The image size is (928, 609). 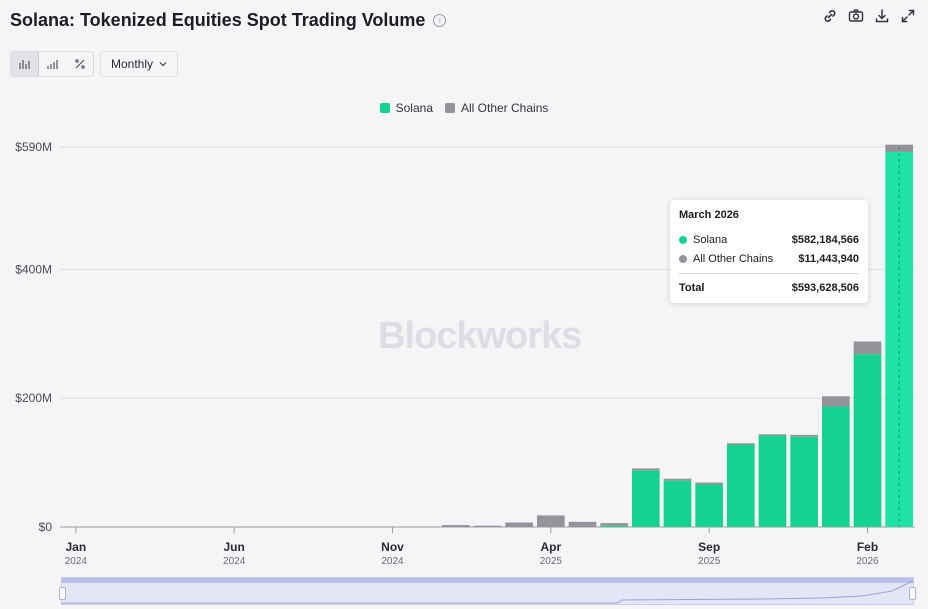 I want to click on chevron-down-icon, so click(x=163, y=64).